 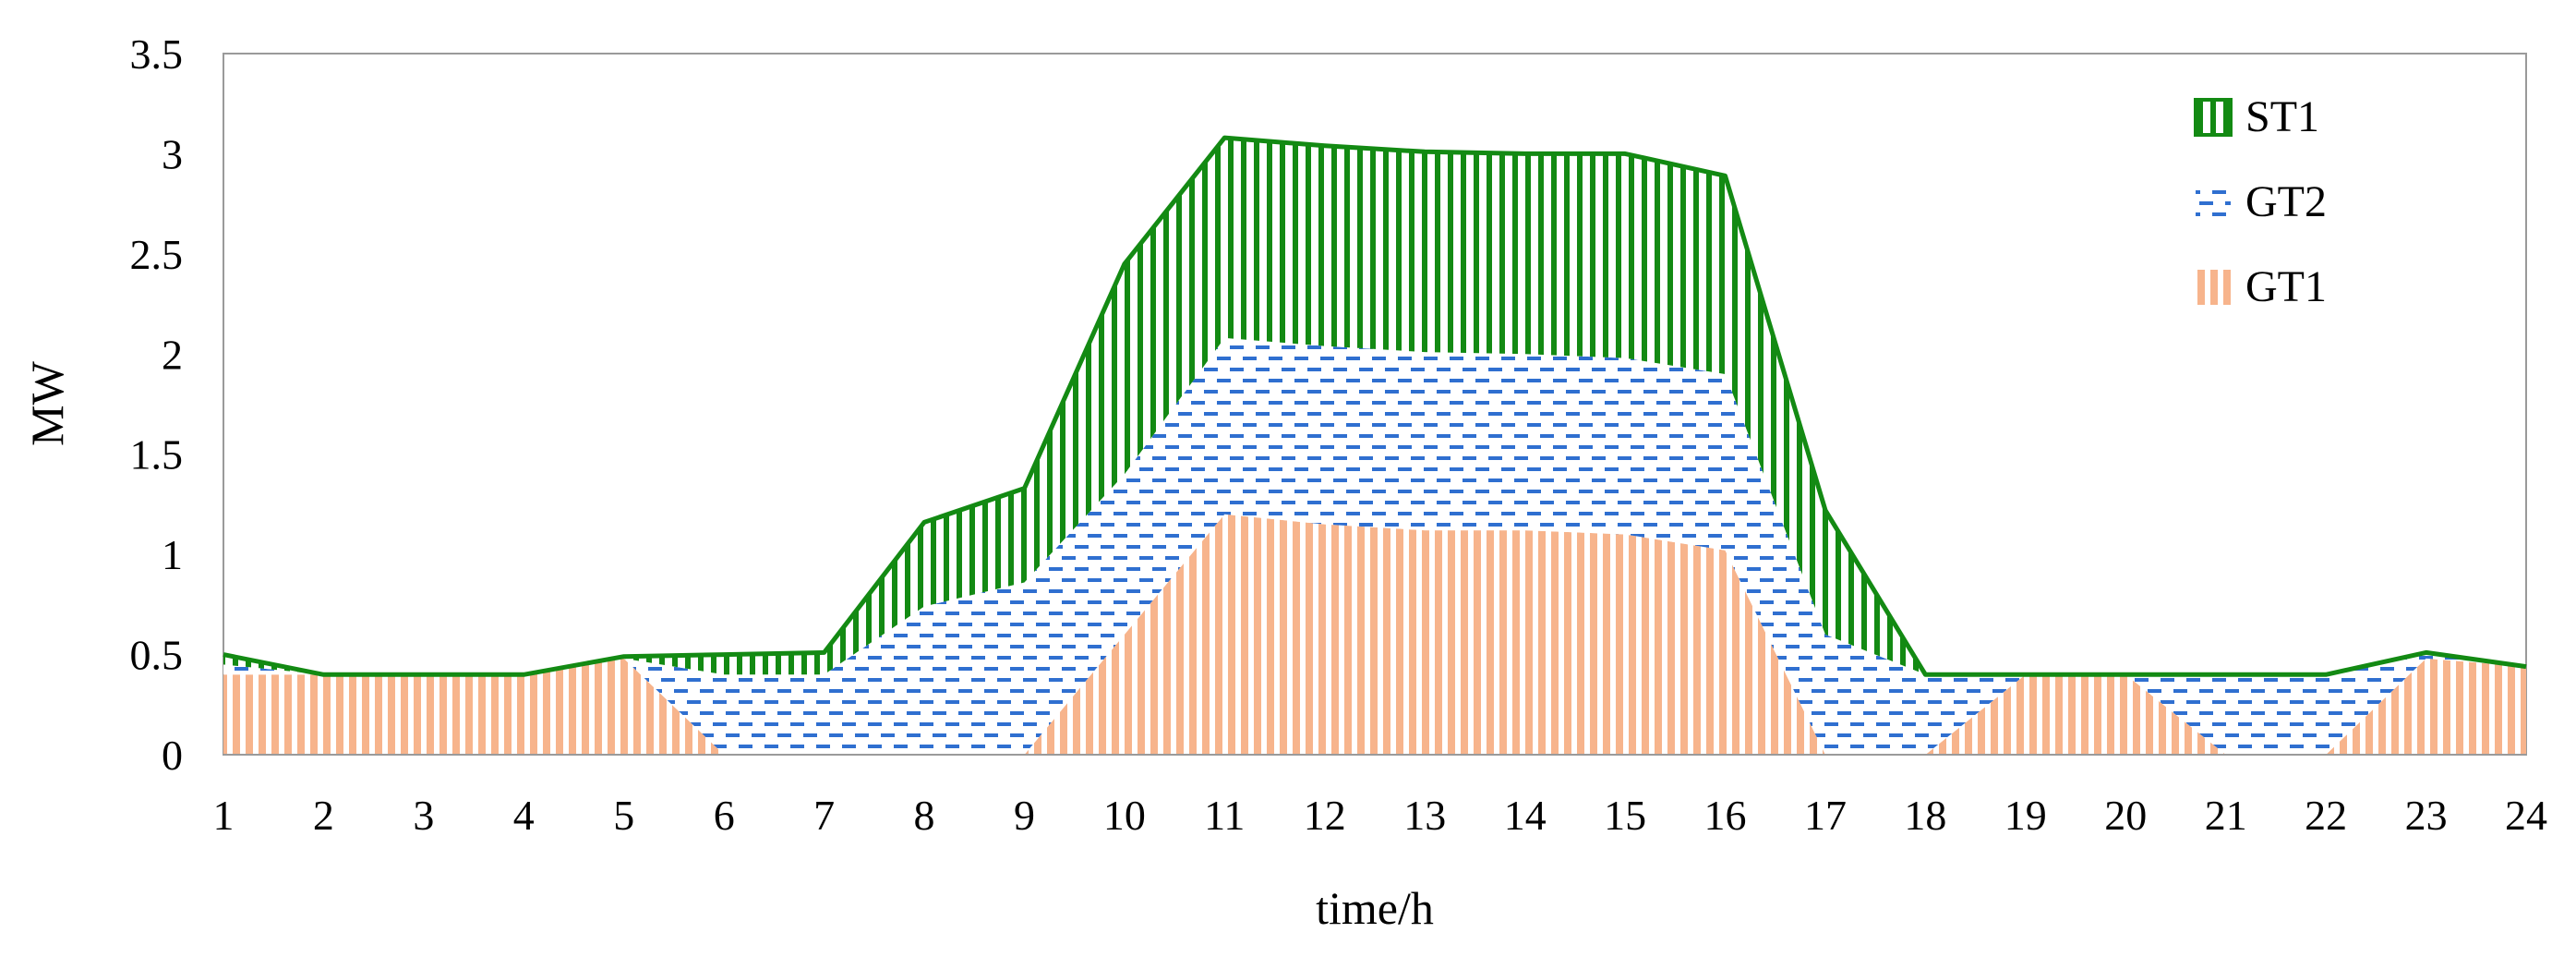 I want to click on x-tick-label: 12, so click(x=1325, y=815).